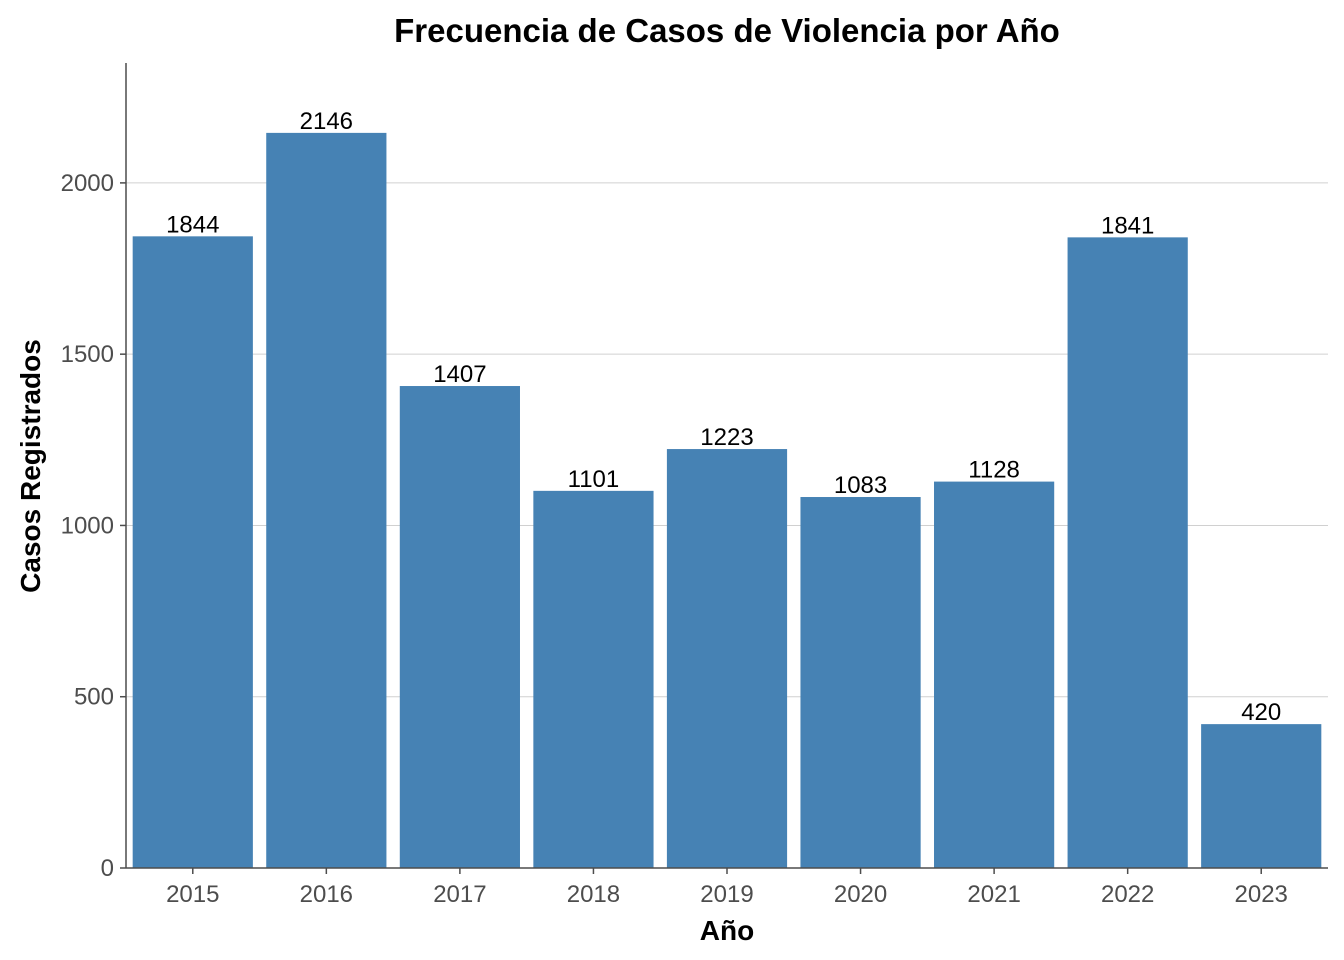  What do you see at coordinates (726, 437) in the screenshot?
I see `data-label-2019: 1223` at bounding box center [726, 437].